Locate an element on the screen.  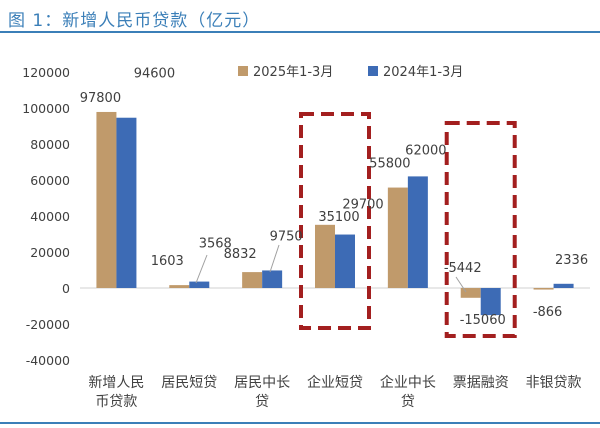
data-label: 55800 is located at coordinates (389, 164).